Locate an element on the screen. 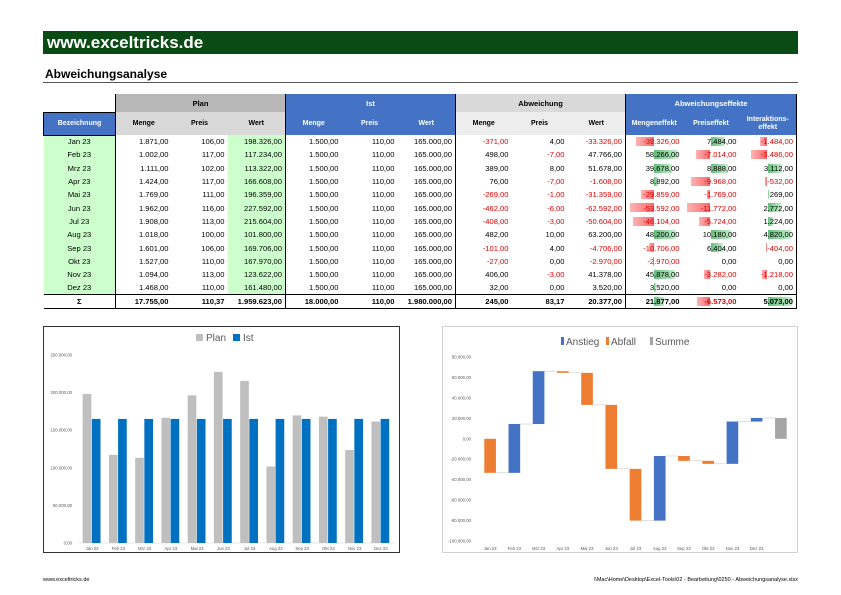 Image resolution: width=841 pixels, height=595 pixels. col-header-abw-0: Menge is located at coordinates (483, 123).